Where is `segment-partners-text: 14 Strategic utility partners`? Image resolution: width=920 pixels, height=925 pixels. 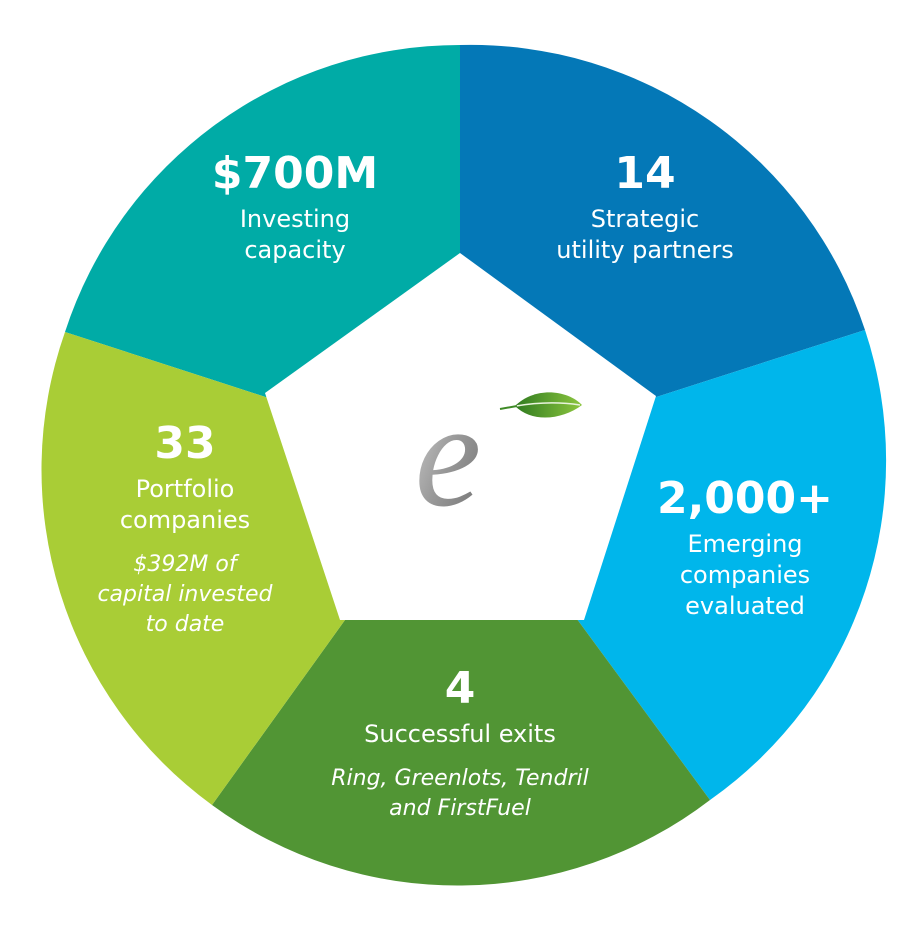 segment-partners-text: 14 Strategic utility partners is located at coordinates (645, 208).